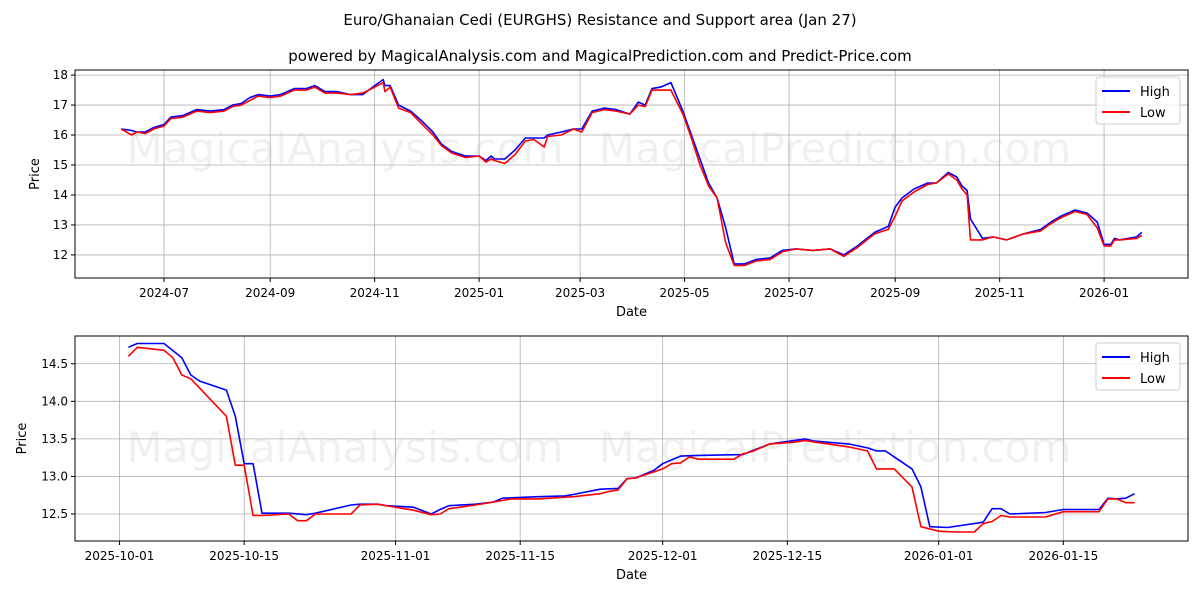 The width and height of the screenshot is (1200, 600). I want to click on x-tick-label: 2026-01, so click(1104, 293).